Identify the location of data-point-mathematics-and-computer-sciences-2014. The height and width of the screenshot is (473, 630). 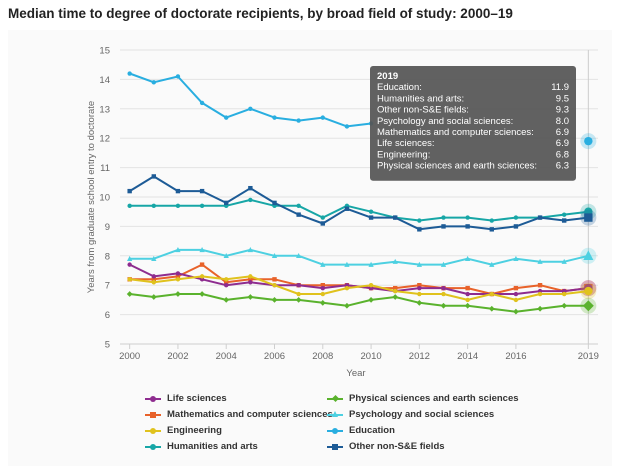
(467, 288).